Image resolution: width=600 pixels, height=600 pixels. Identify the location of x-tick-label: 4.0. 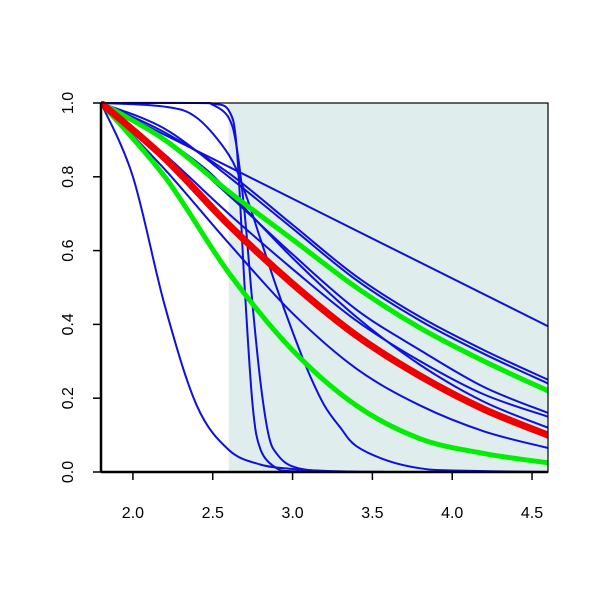
(452, 513).